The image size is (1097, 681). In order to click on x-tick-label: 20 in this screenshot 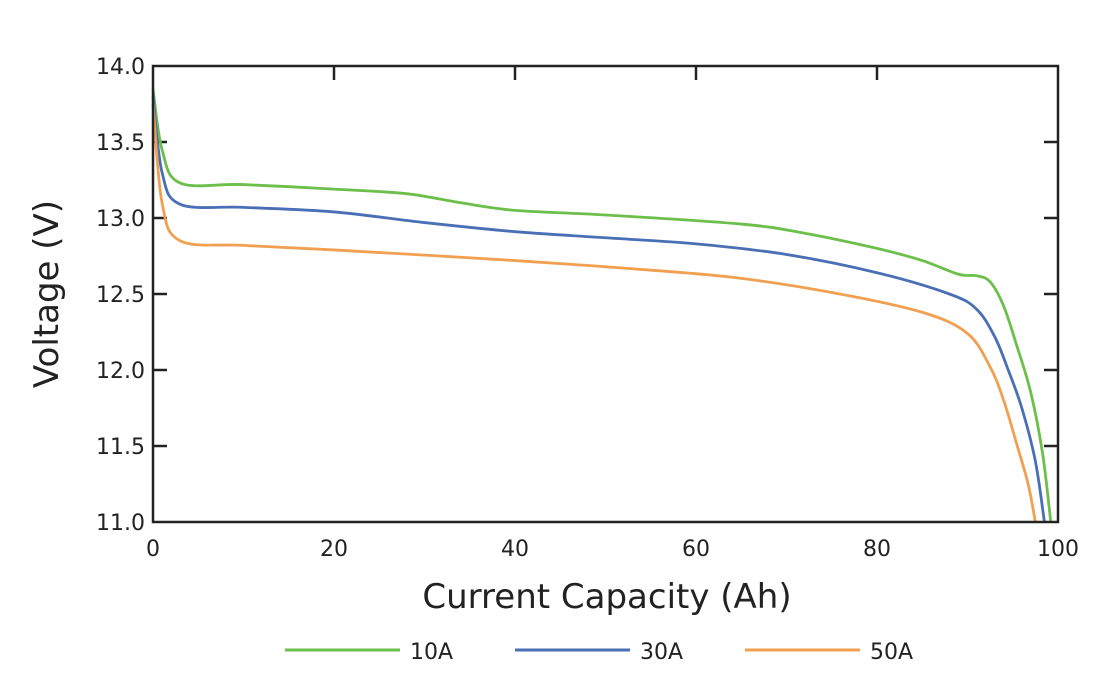, I will do `click(334, 549)`.